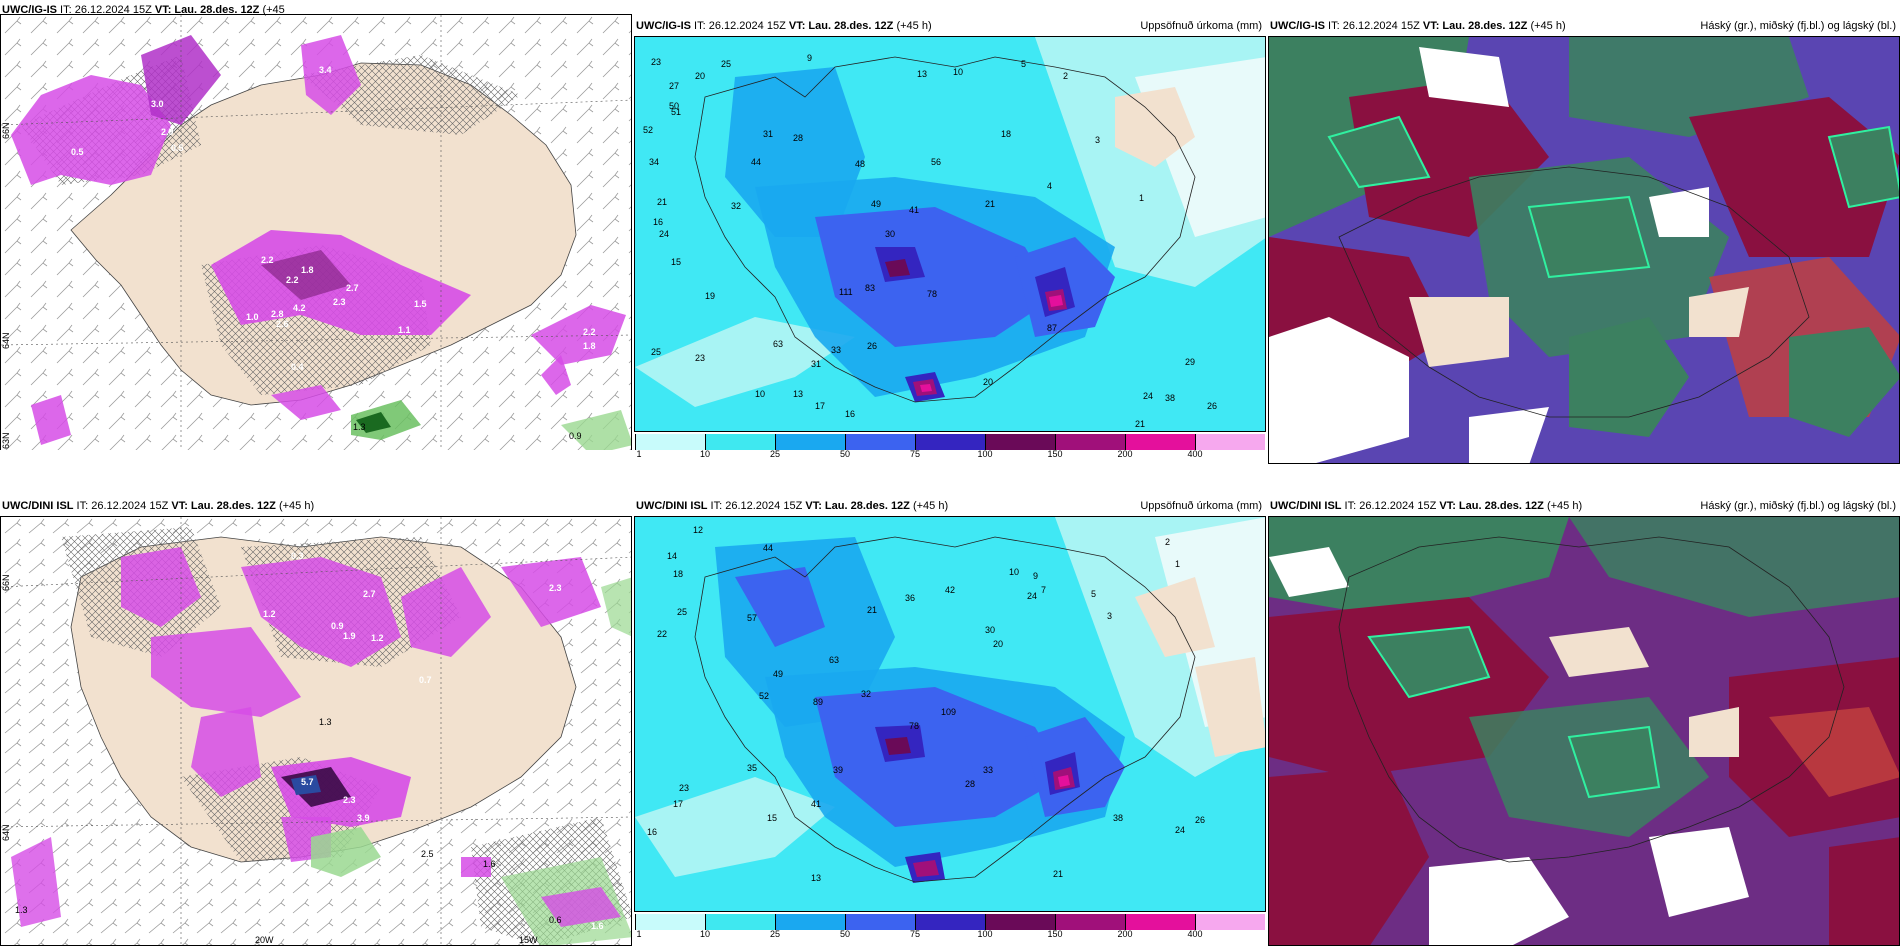 The width and height of the screenshot is (1900, 950). Describe the element at coordinates (1170, 398) in the screenshot. I see `value-label: 38` at that location.